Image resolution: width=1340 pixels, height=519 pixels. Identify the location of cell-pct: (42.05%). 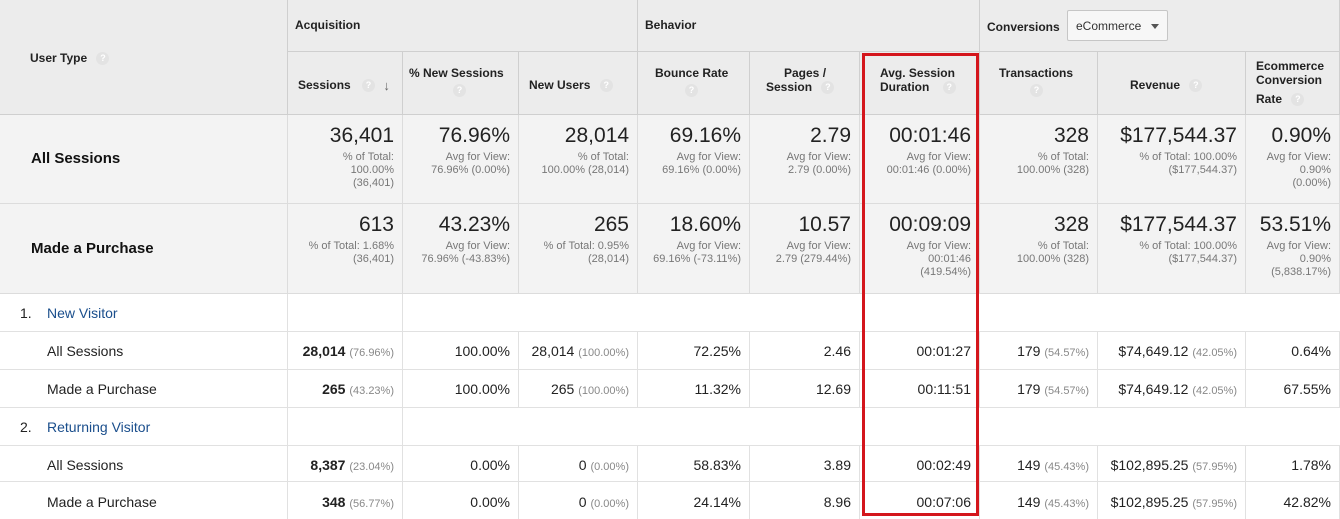
(1214, 353).